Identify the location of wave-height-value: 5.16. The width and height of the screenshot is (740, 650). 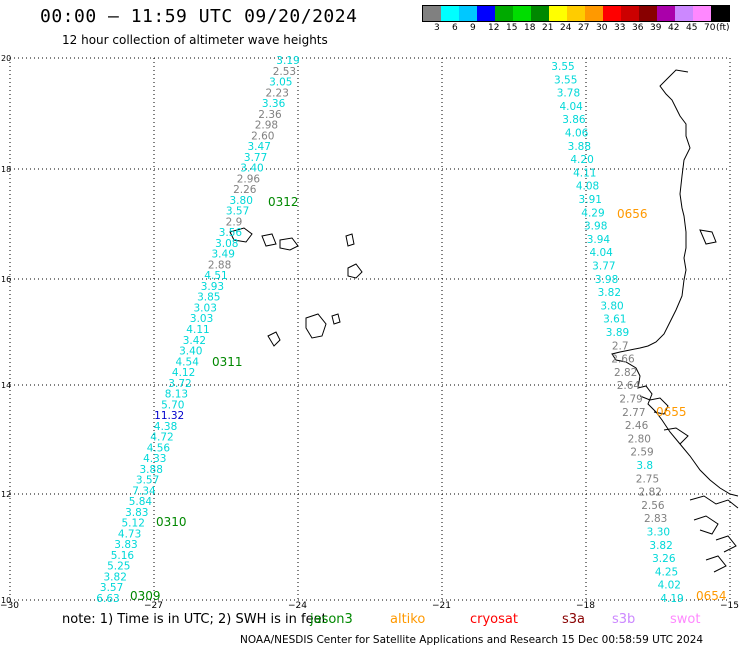
(123, 556).